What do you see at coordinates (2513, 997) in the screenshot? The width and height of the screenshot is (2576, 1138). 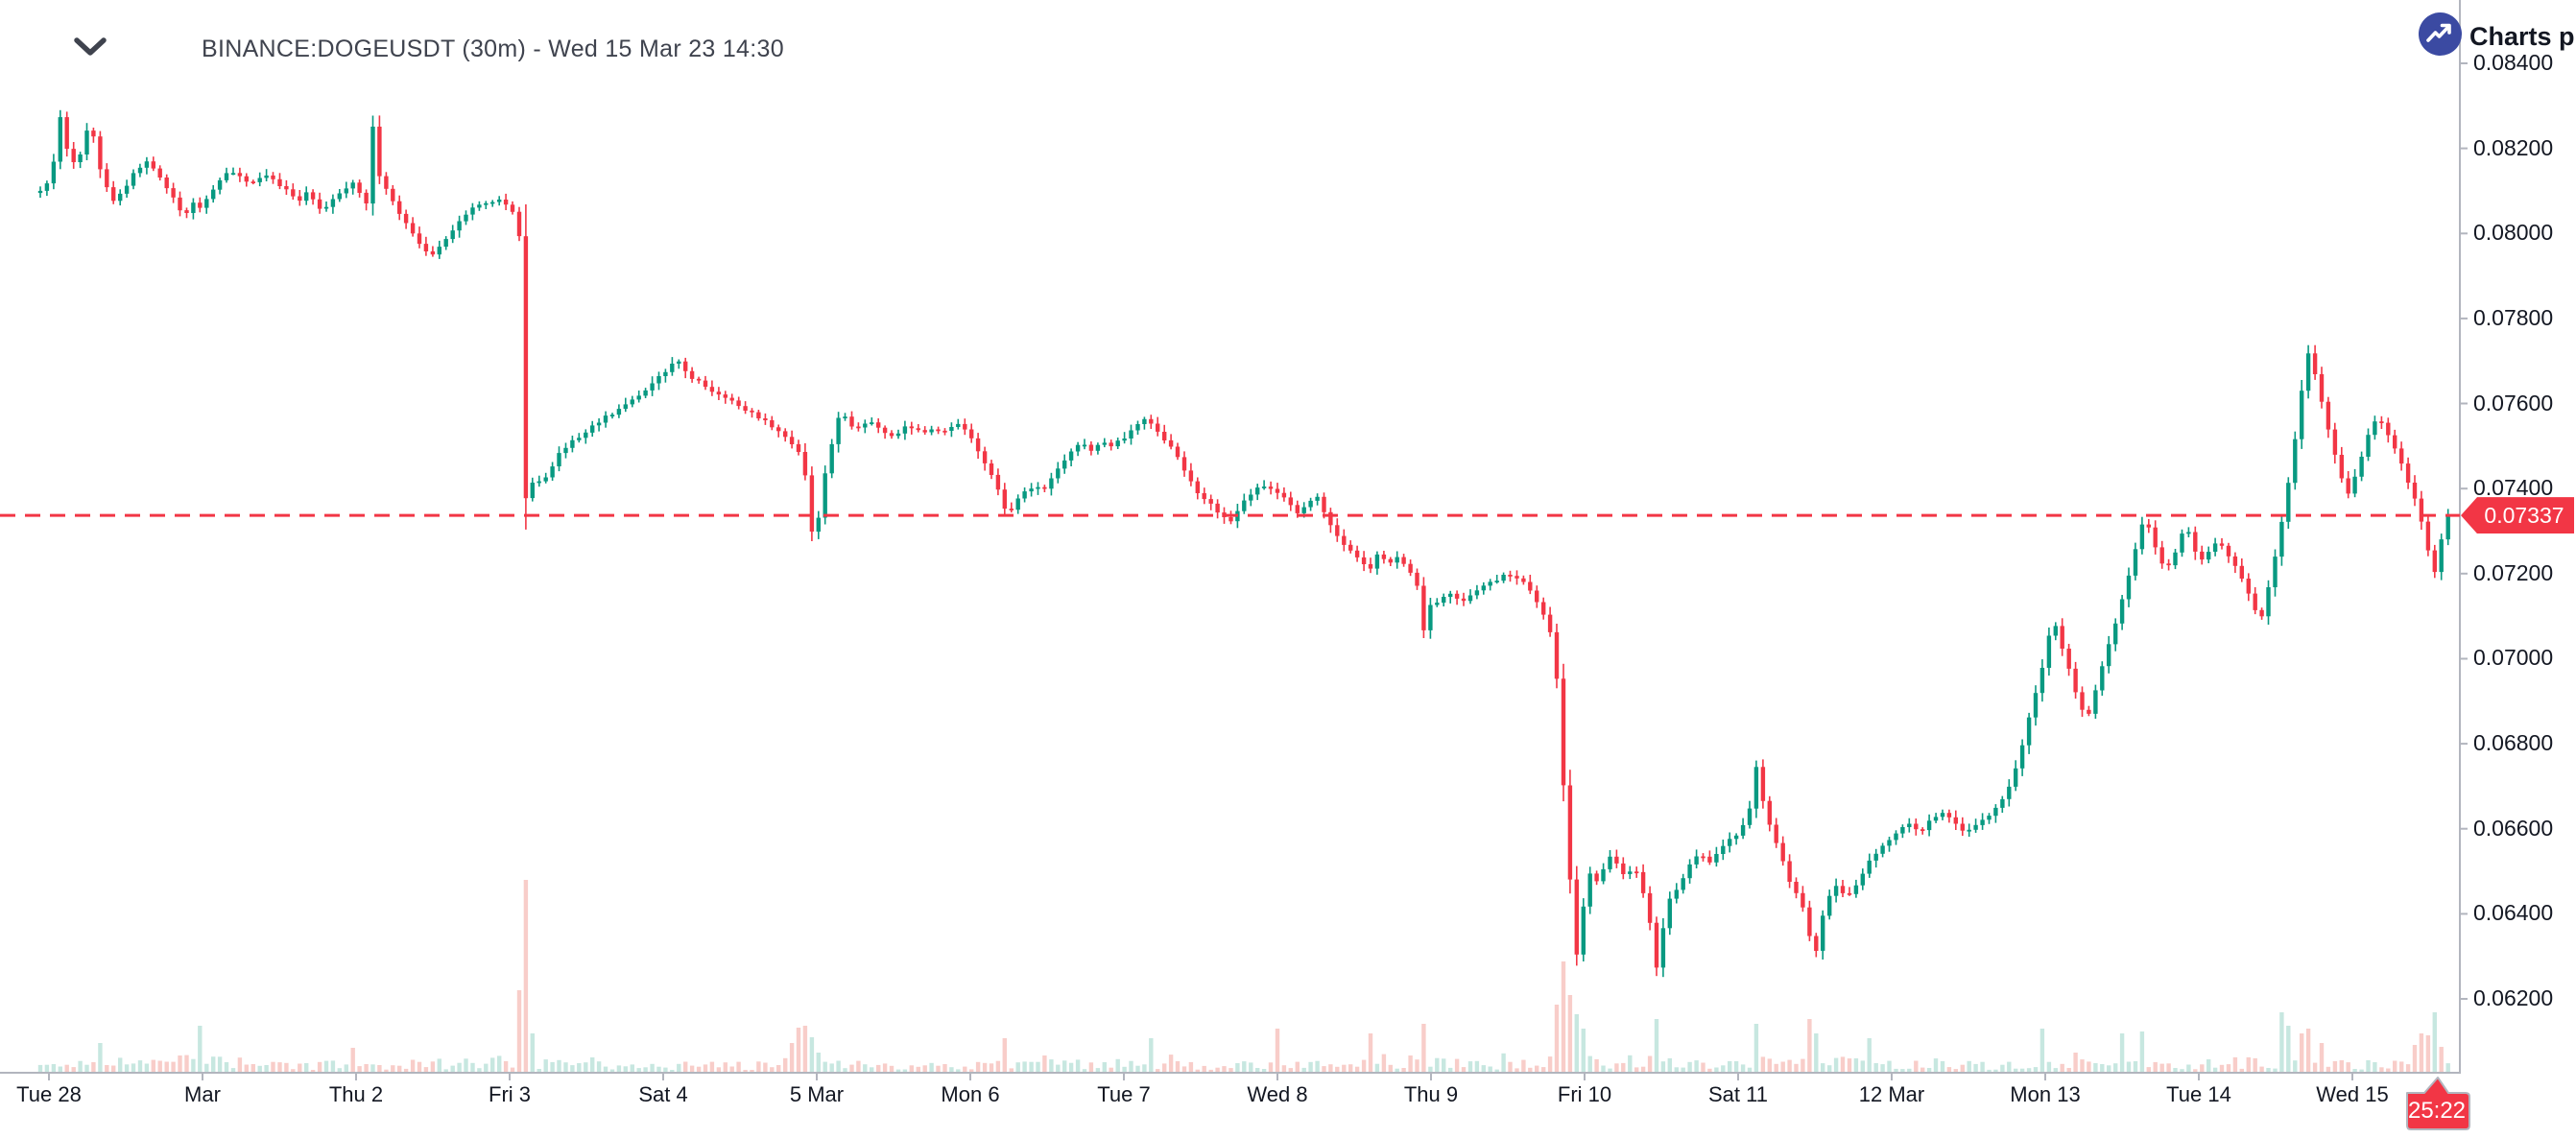 I see `price-axis-label: 0.06200` at bounding box center [2513, 997].